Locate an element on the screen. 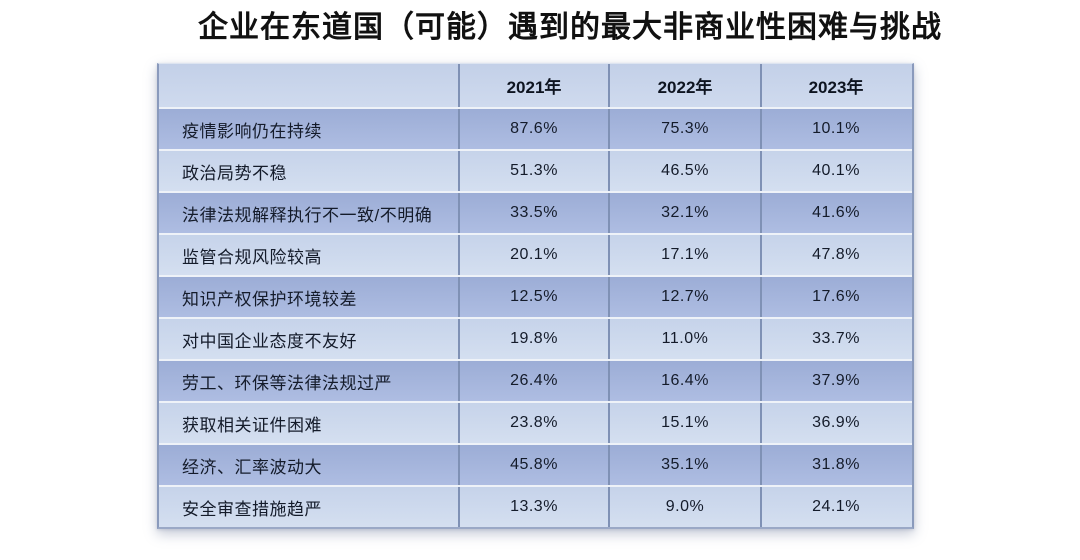 This screenshot has height=560, width=1080. value-2023: 17.6% is located at coordinates (835, 297).